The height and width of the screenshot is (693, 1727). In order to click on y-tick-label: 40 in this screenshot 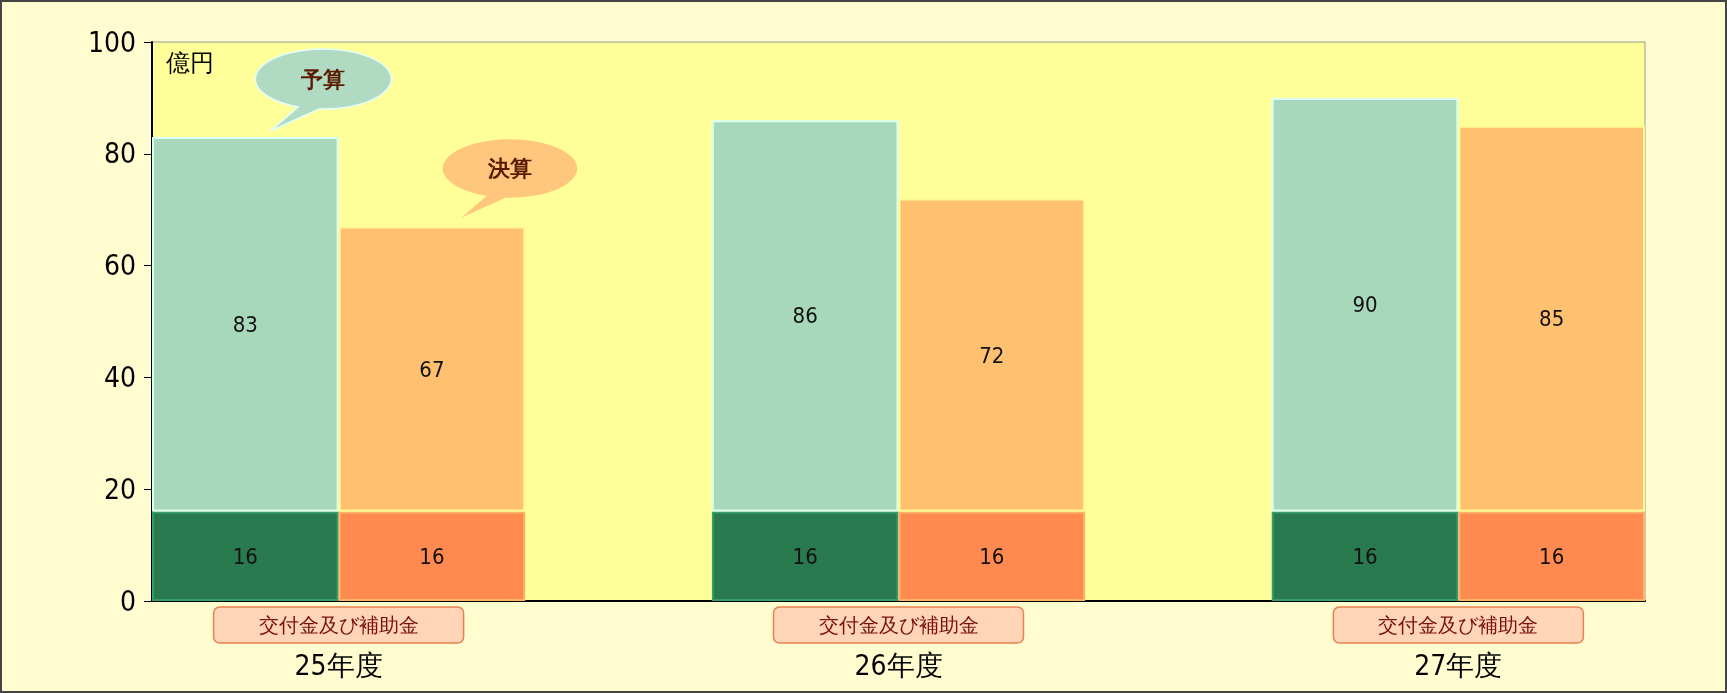, I will do `click(119, 377)`.